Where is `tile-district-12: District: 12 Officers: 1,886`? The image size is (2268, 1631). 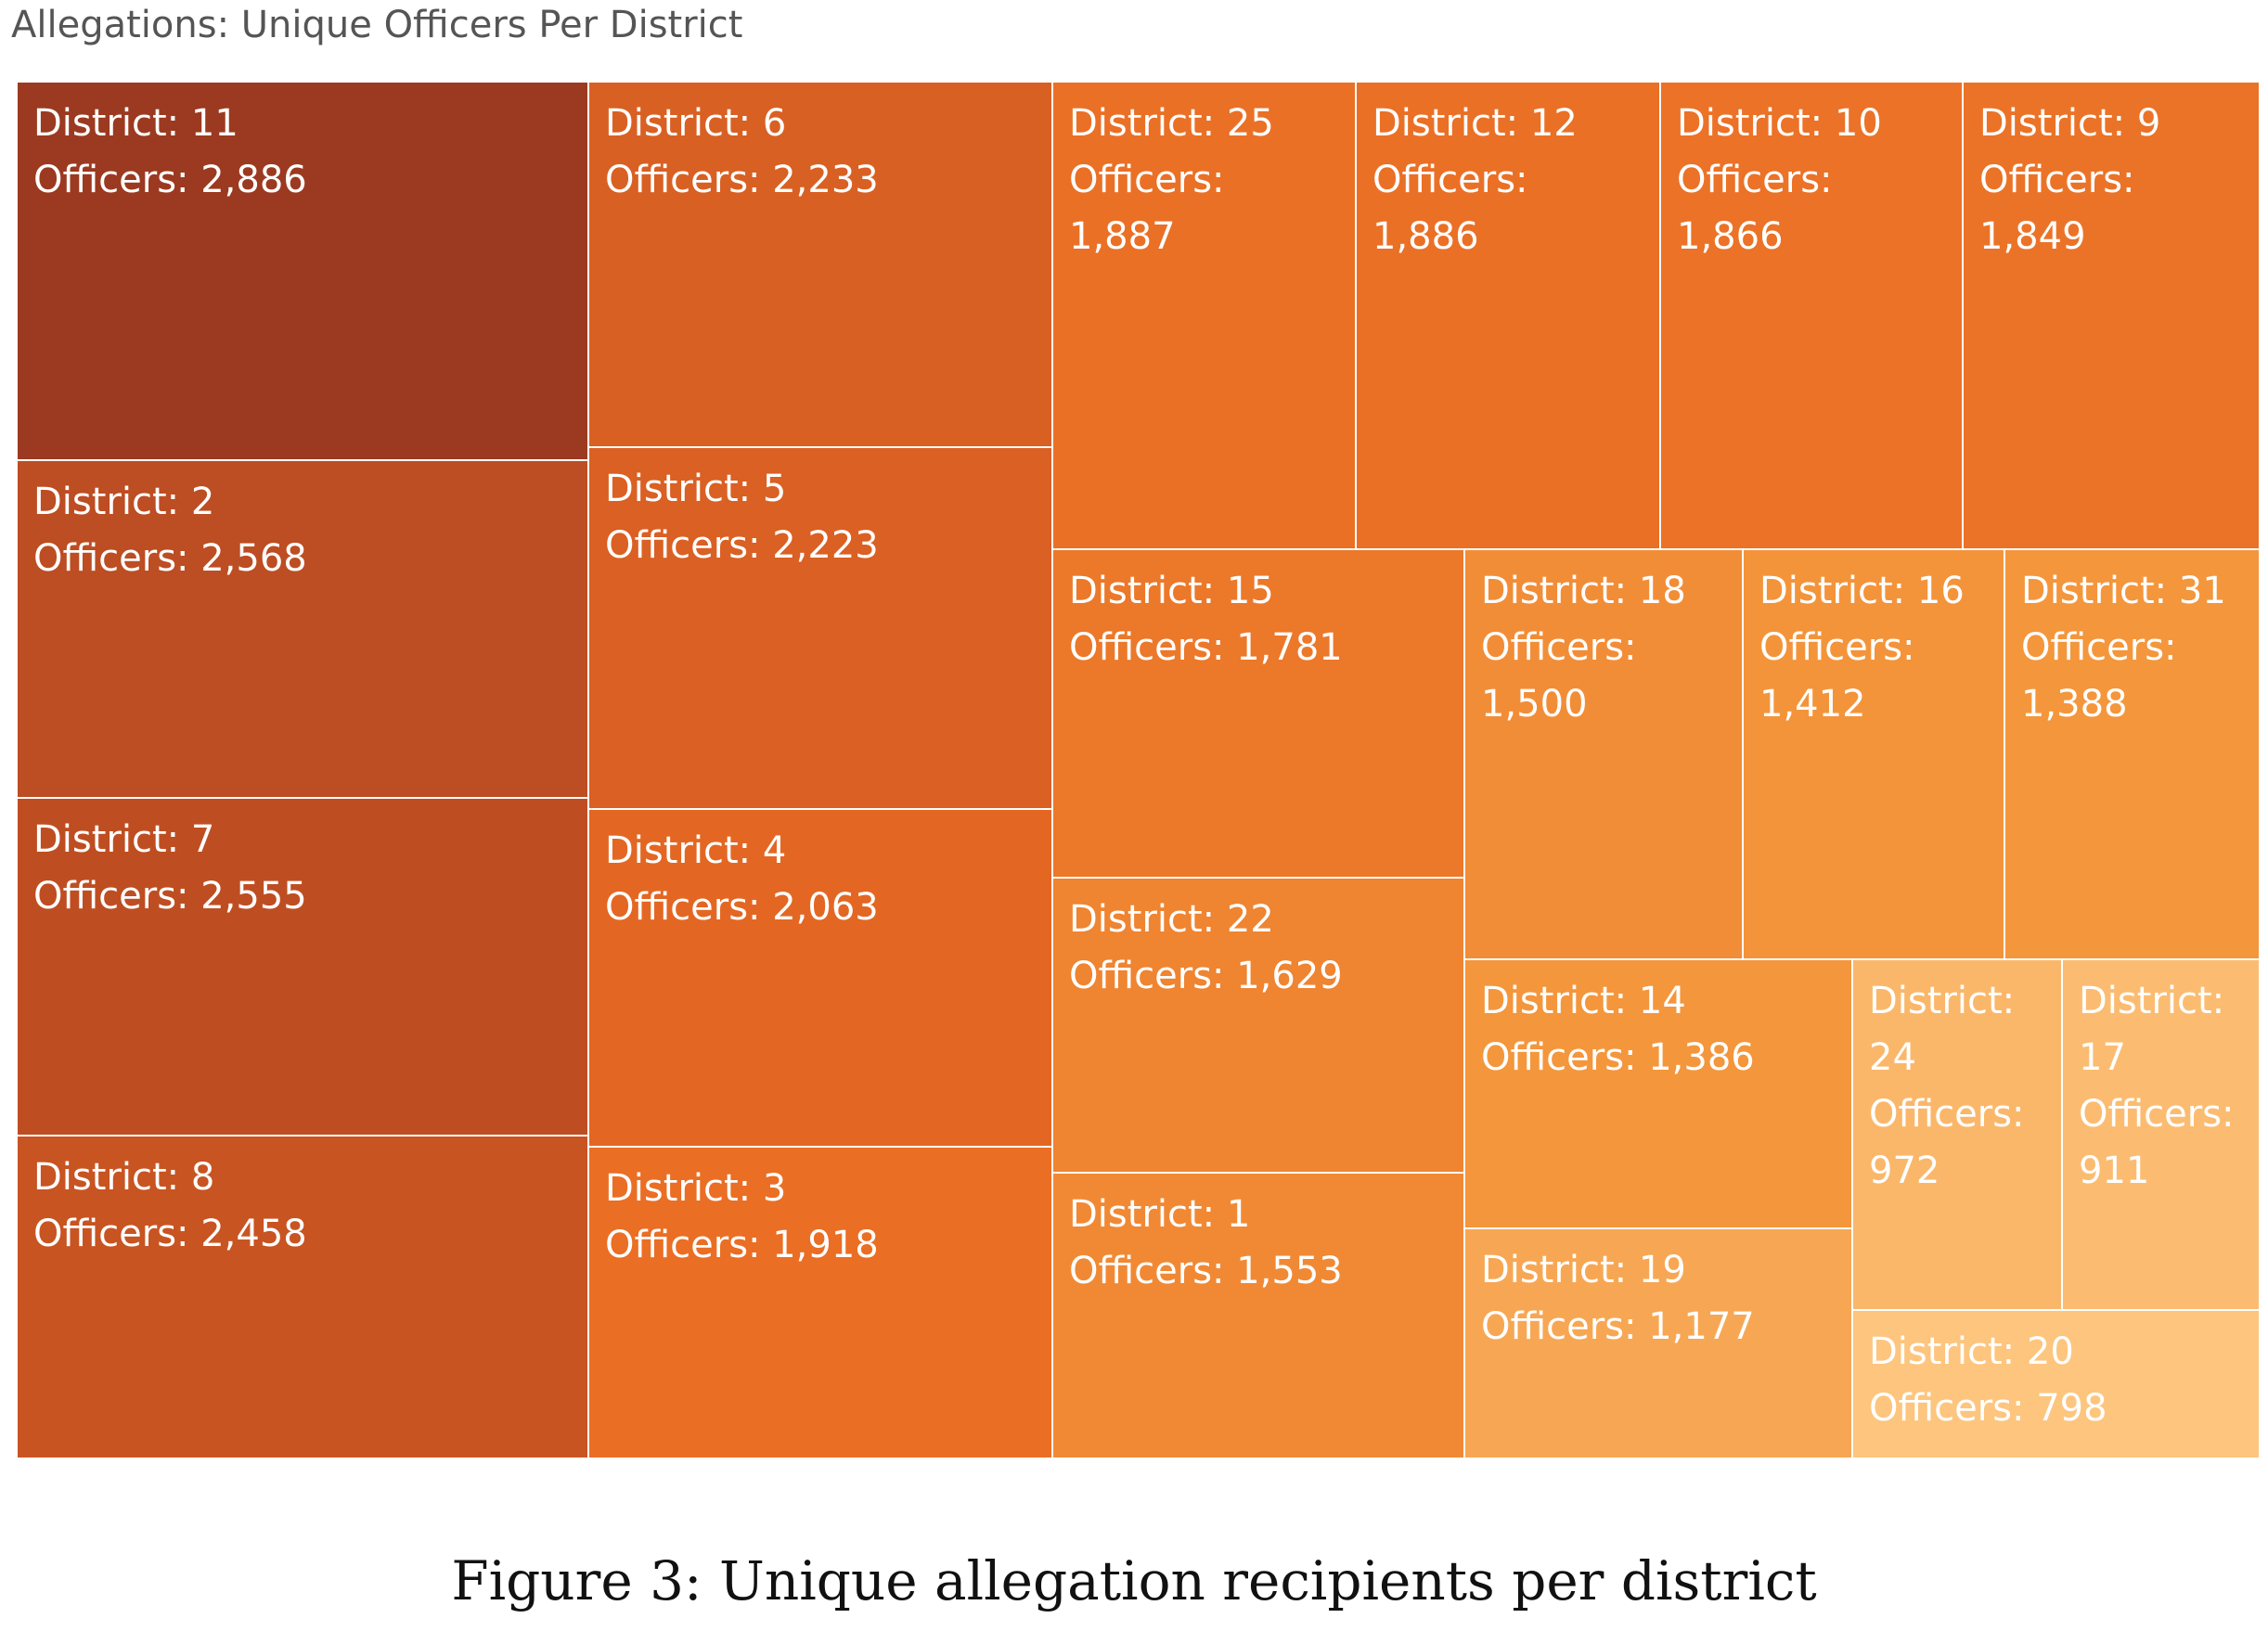 tile-district-12: District: 12 Officers: 1,886 is located at coordinates (1508, 315).